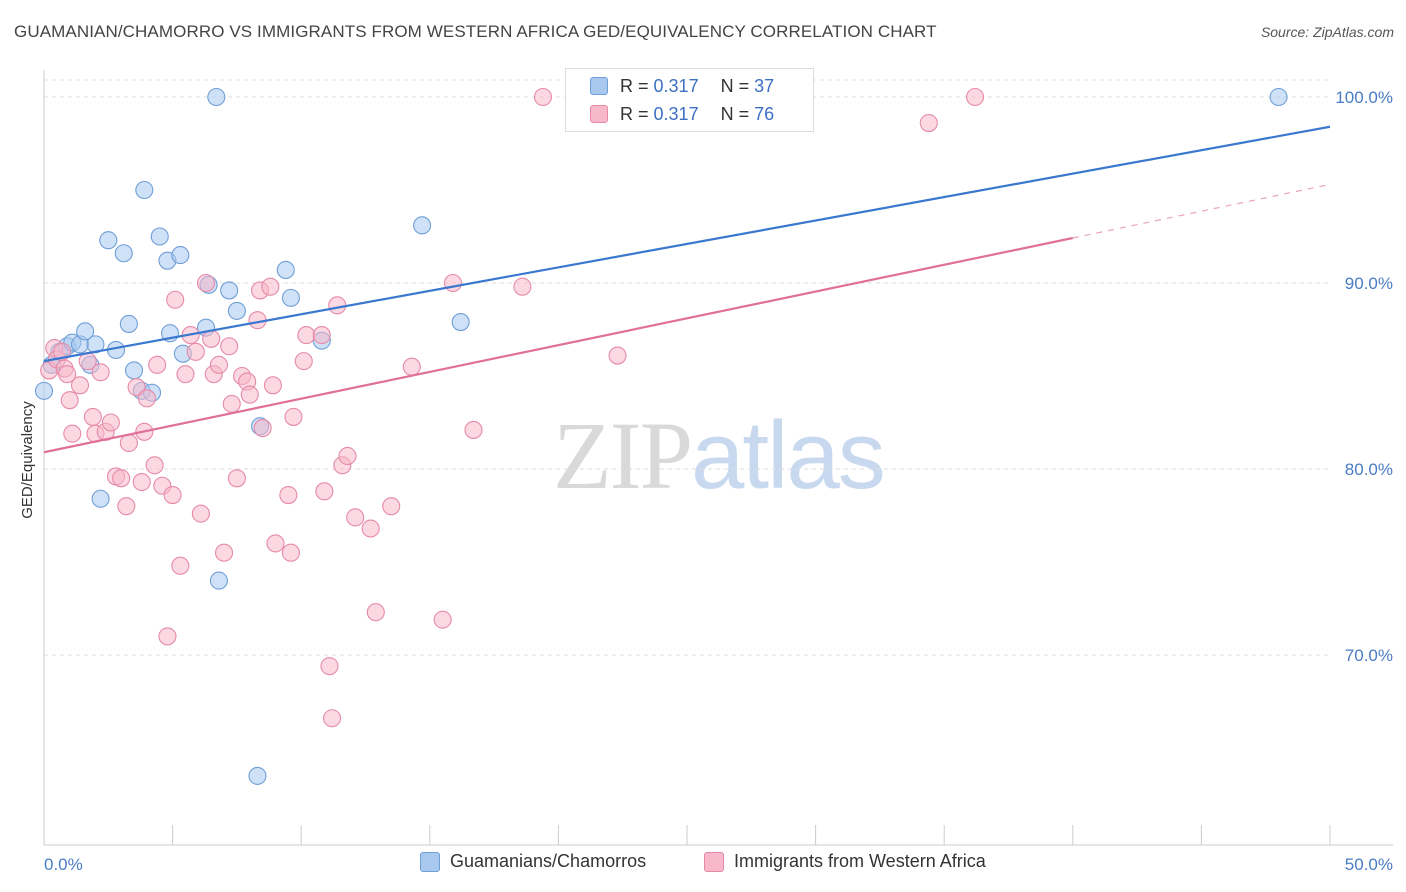 Image resolution: width=1406 pixels, height=892 pixels. I want to click on bottom-legend-swatch-guamanian, so click(430, 861).